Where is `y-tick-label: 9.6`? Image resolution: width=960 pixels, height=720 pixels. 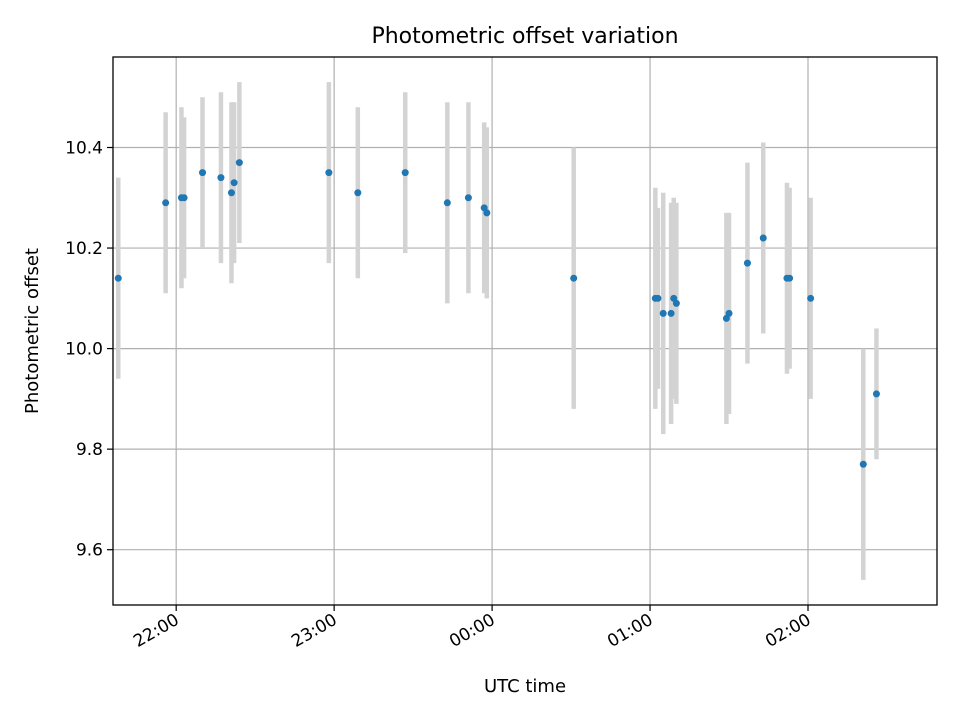 y-tick-label: 9.6 is located at coordinates (89, 551).